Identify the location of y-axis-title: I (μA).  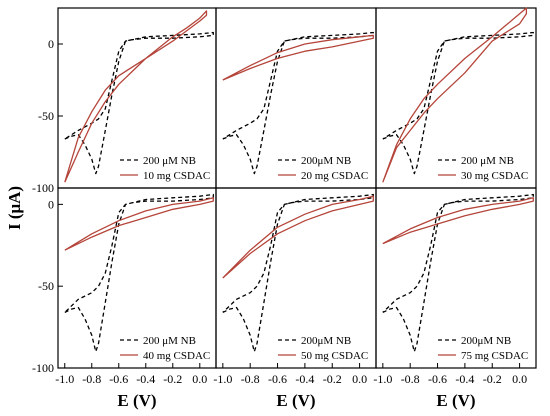
(14, 208).